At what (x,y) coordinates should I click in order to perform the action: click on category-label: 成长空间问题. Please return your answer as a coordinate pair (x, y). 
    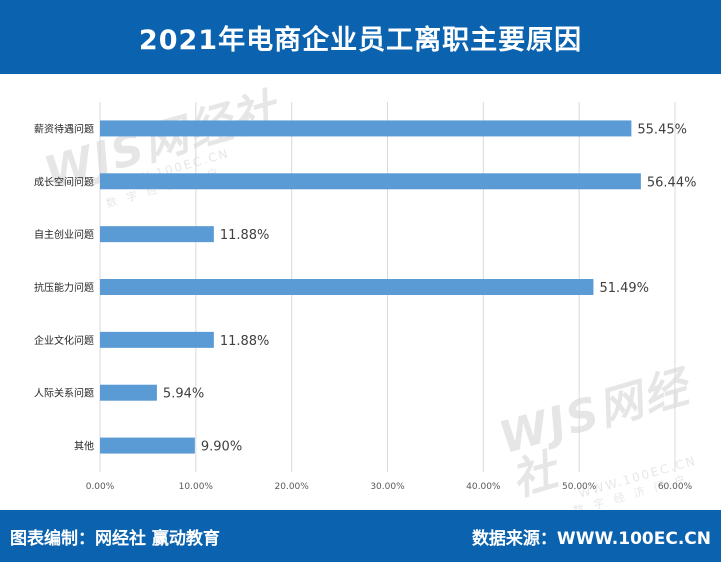
    Looking at the image, I should click on (64, 181).